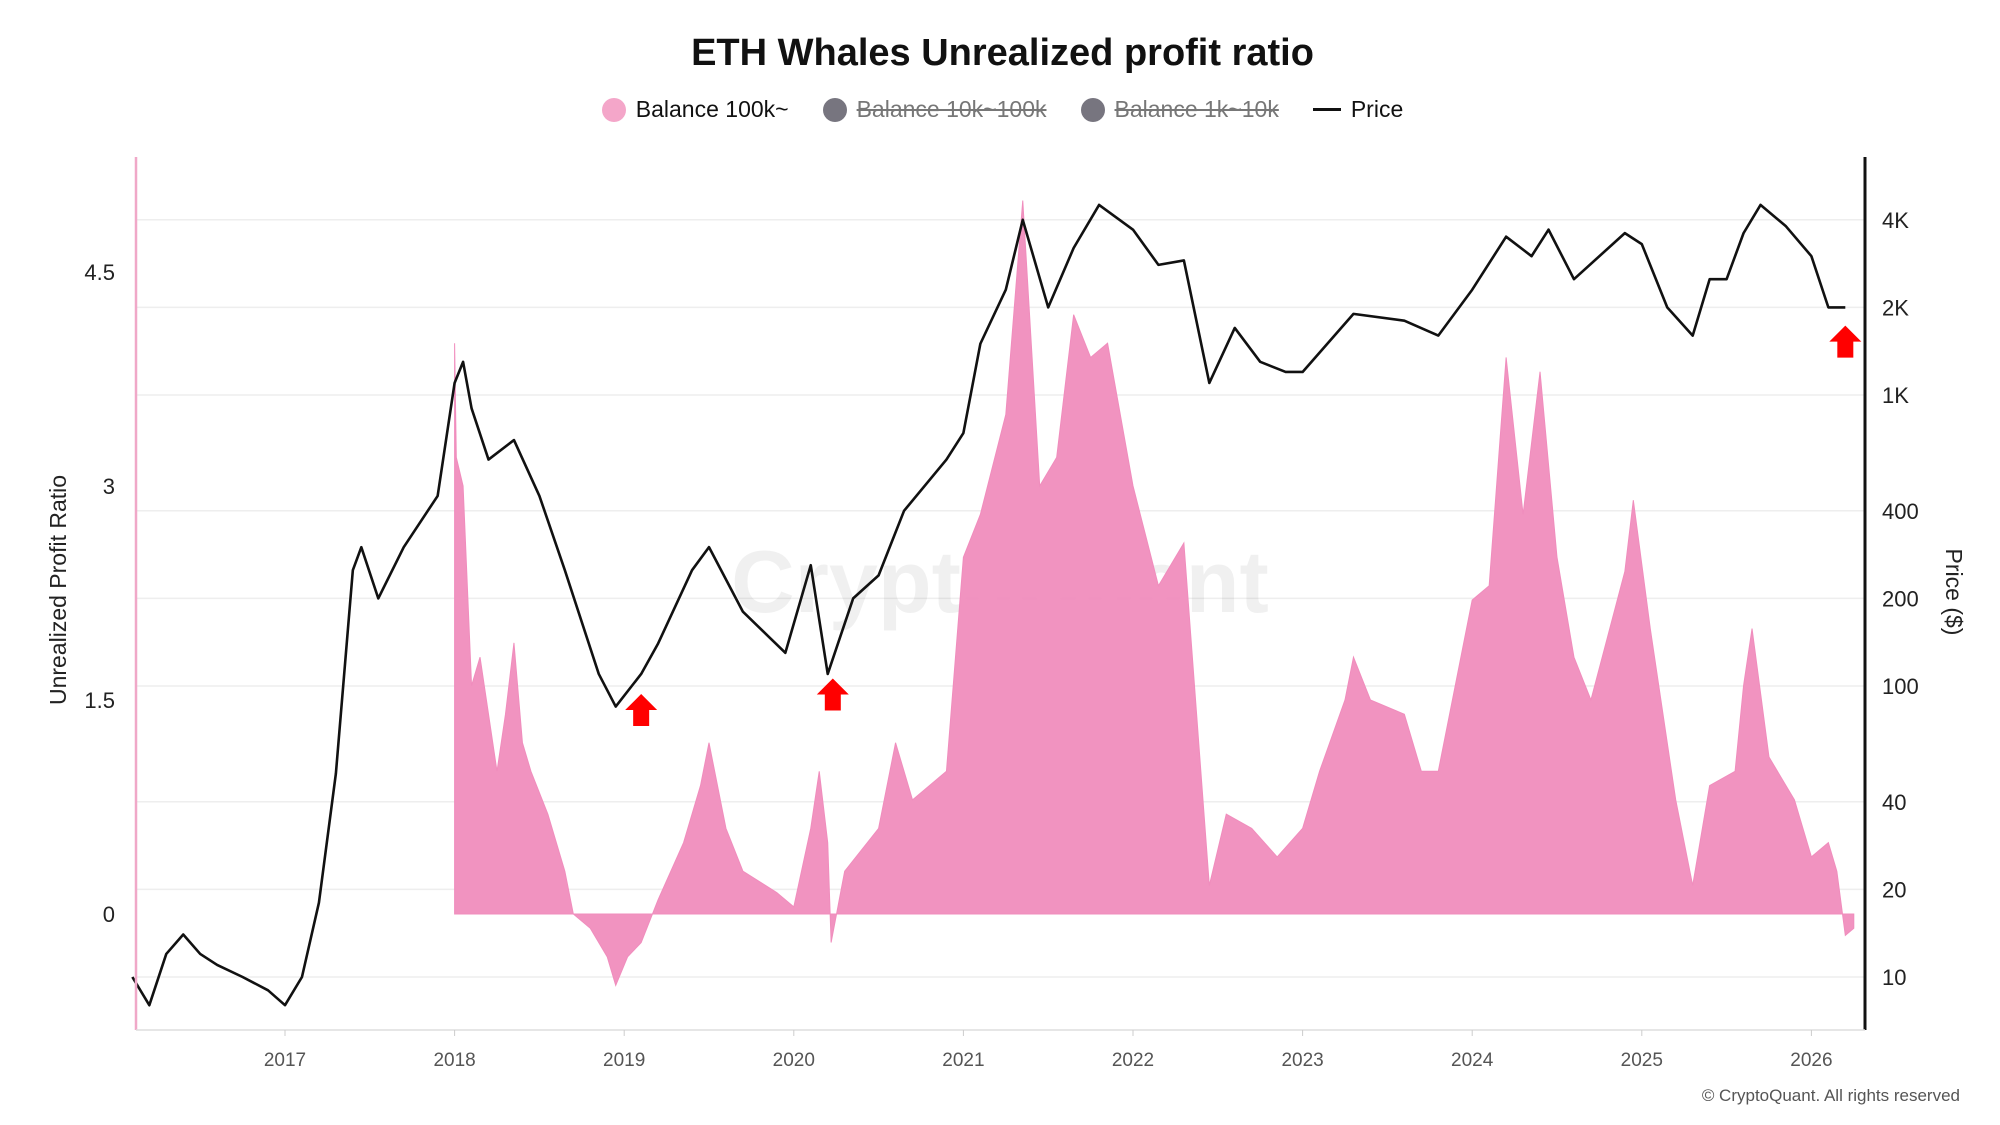 This screenshot has width=2000, height=1125. What do you see at coordinates (1196, 109) in the screenshot?
I see `legend-label: Balance 1k~10k` at bounding box center [1196, 109].